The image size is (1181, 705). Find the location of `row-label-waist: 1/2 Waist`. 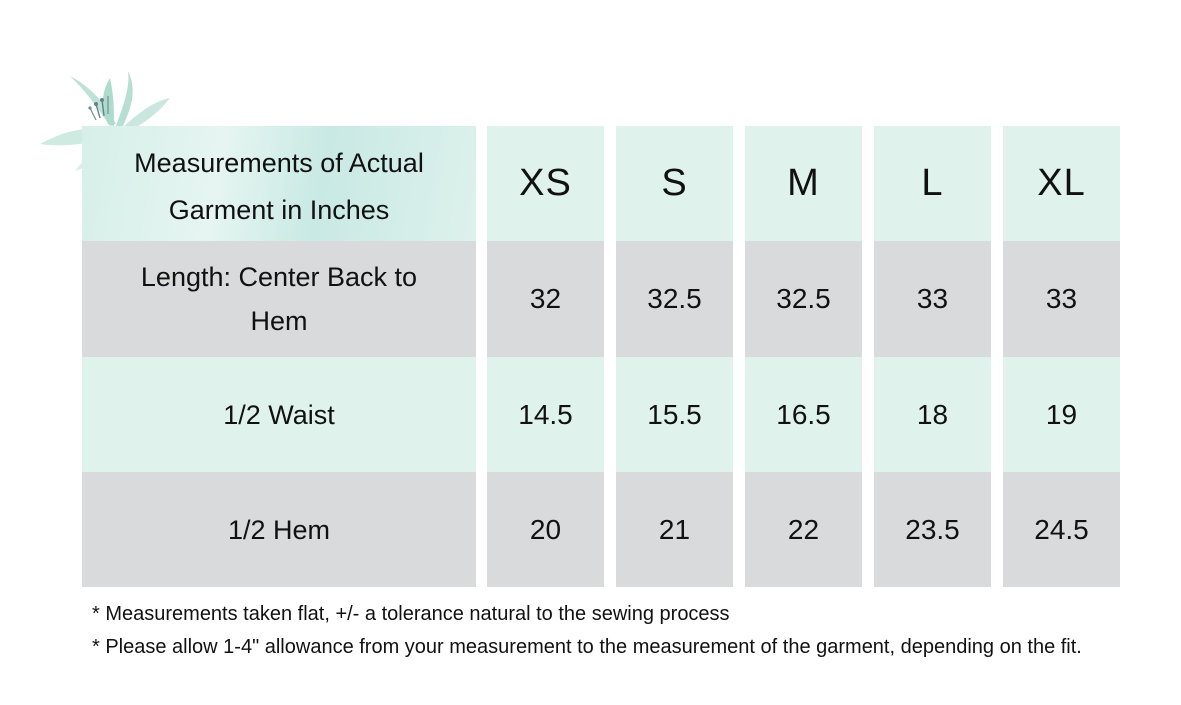

row-label-waist: 1/2 Waist is located at coordinates (279, 414).